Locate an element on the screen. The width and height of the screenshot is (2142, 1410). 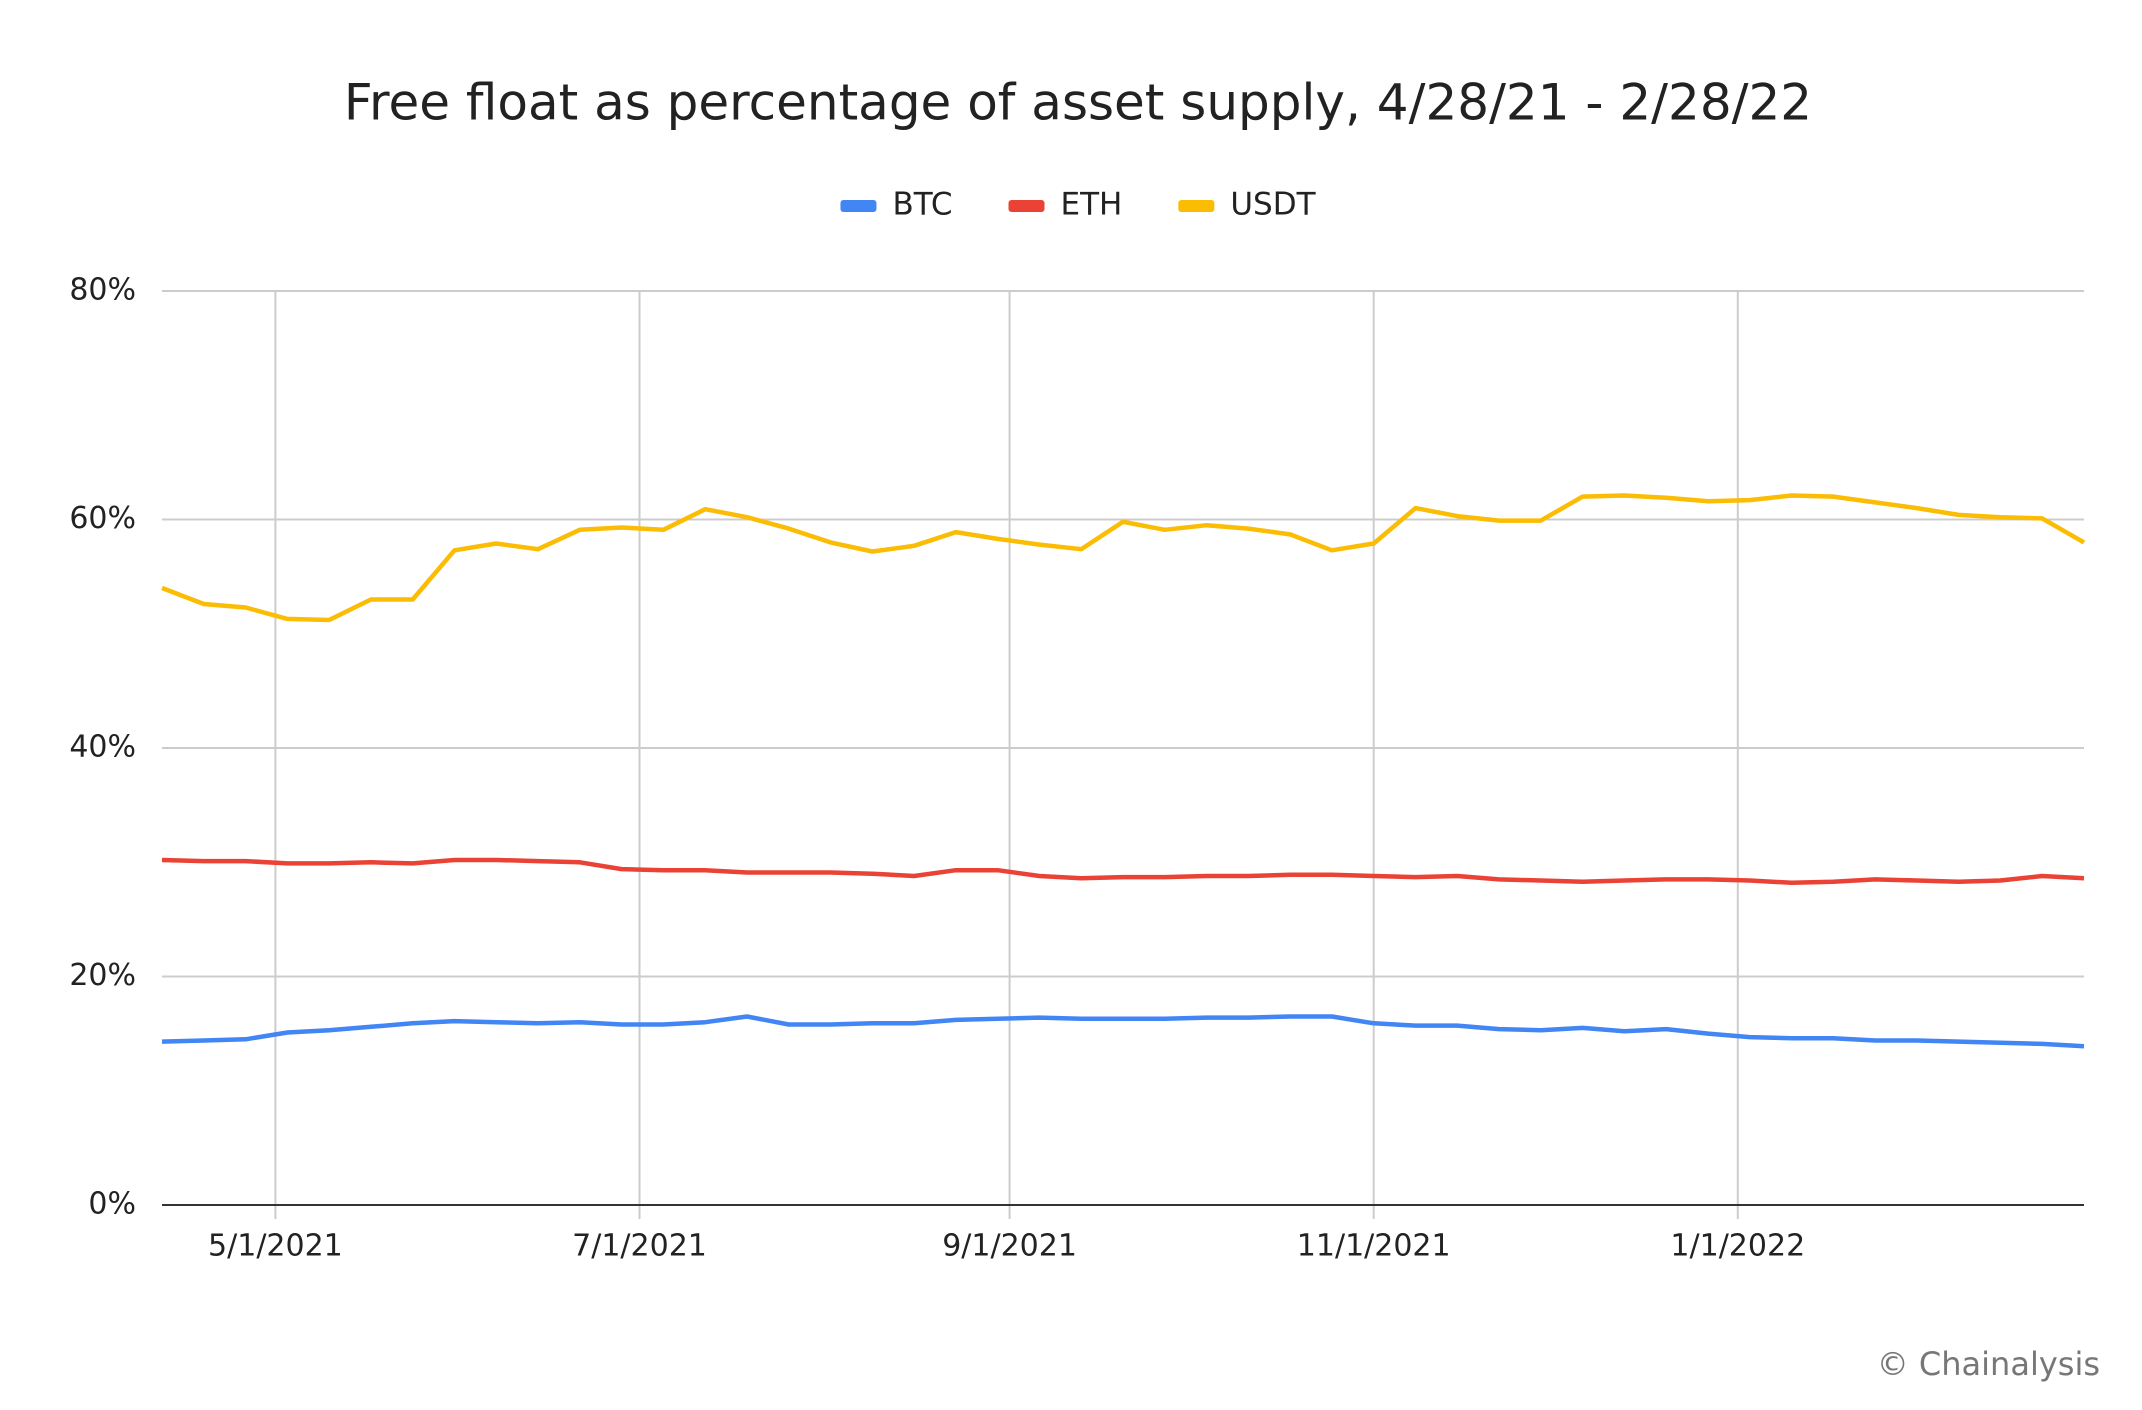
legend: BTC ETH USDT is located at coordinates (1078, 205).